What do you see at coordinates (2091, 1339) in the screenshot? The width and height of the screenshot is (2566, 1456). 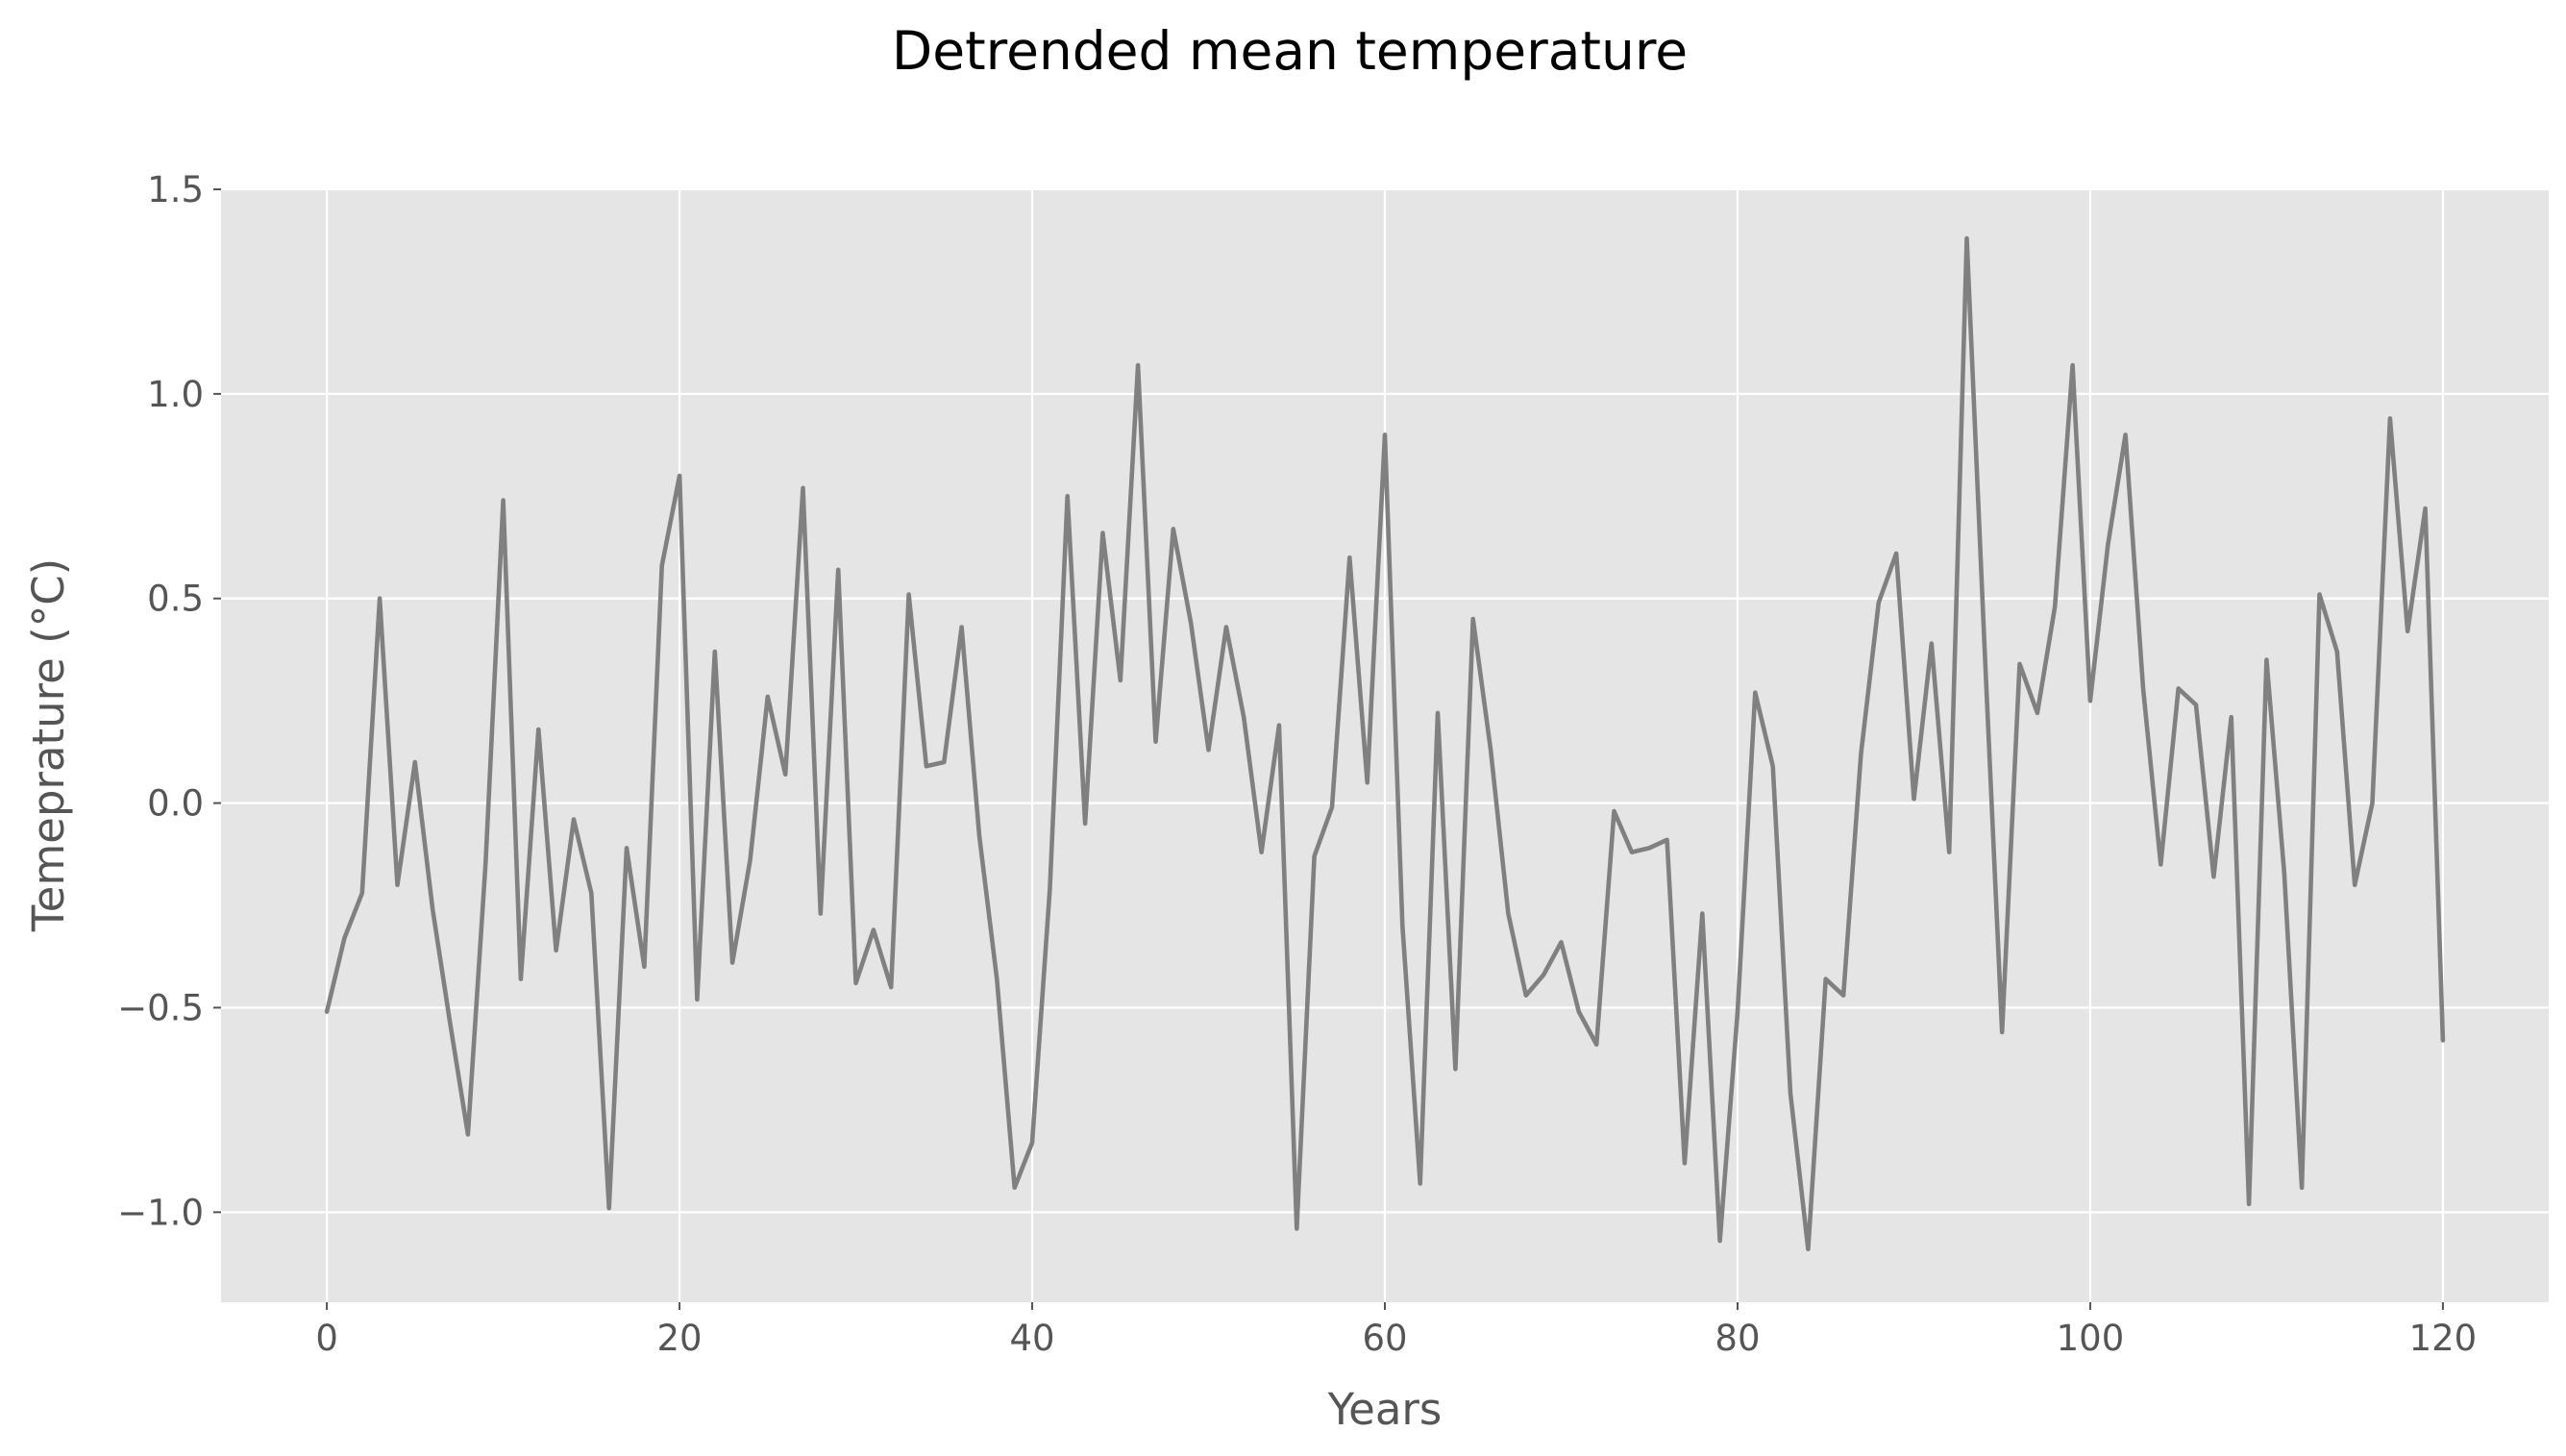 I see `x-tick-label: 100` at bounding box center [2091, 1339].